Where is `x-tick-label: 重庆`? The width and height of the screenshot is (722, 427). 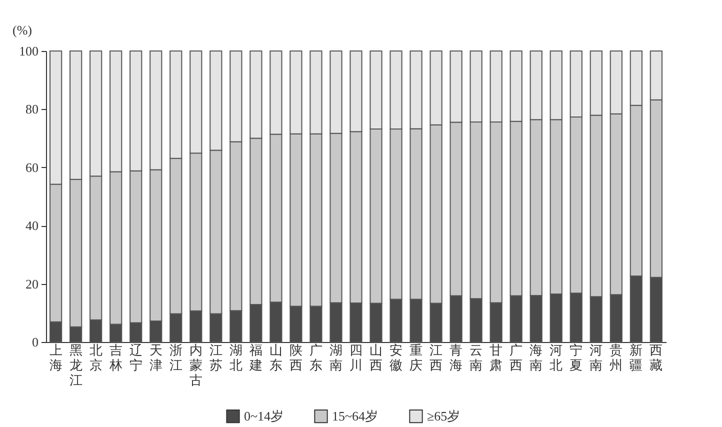
x-tick-label: 重庆 is located at coordinates (416, 357).